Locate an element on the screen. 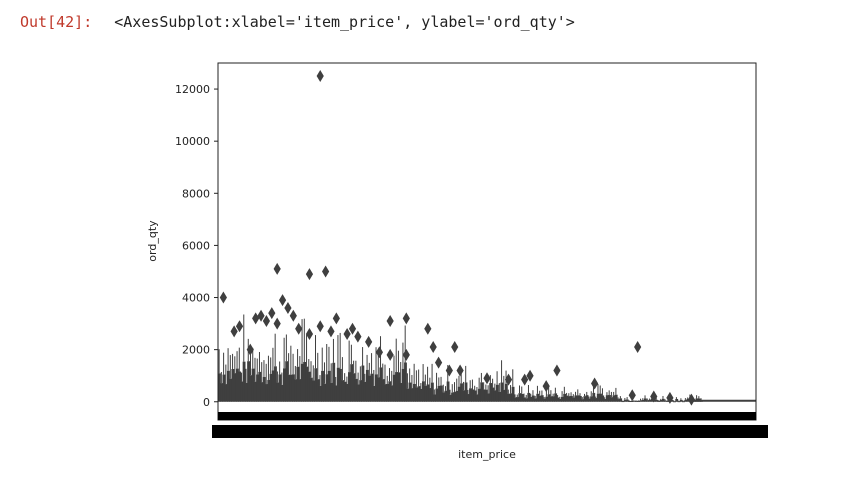 Image resolution: width=864 pixels, height=477 pixels. y-tick-label: 12000 is located at coordinates (192, 89).